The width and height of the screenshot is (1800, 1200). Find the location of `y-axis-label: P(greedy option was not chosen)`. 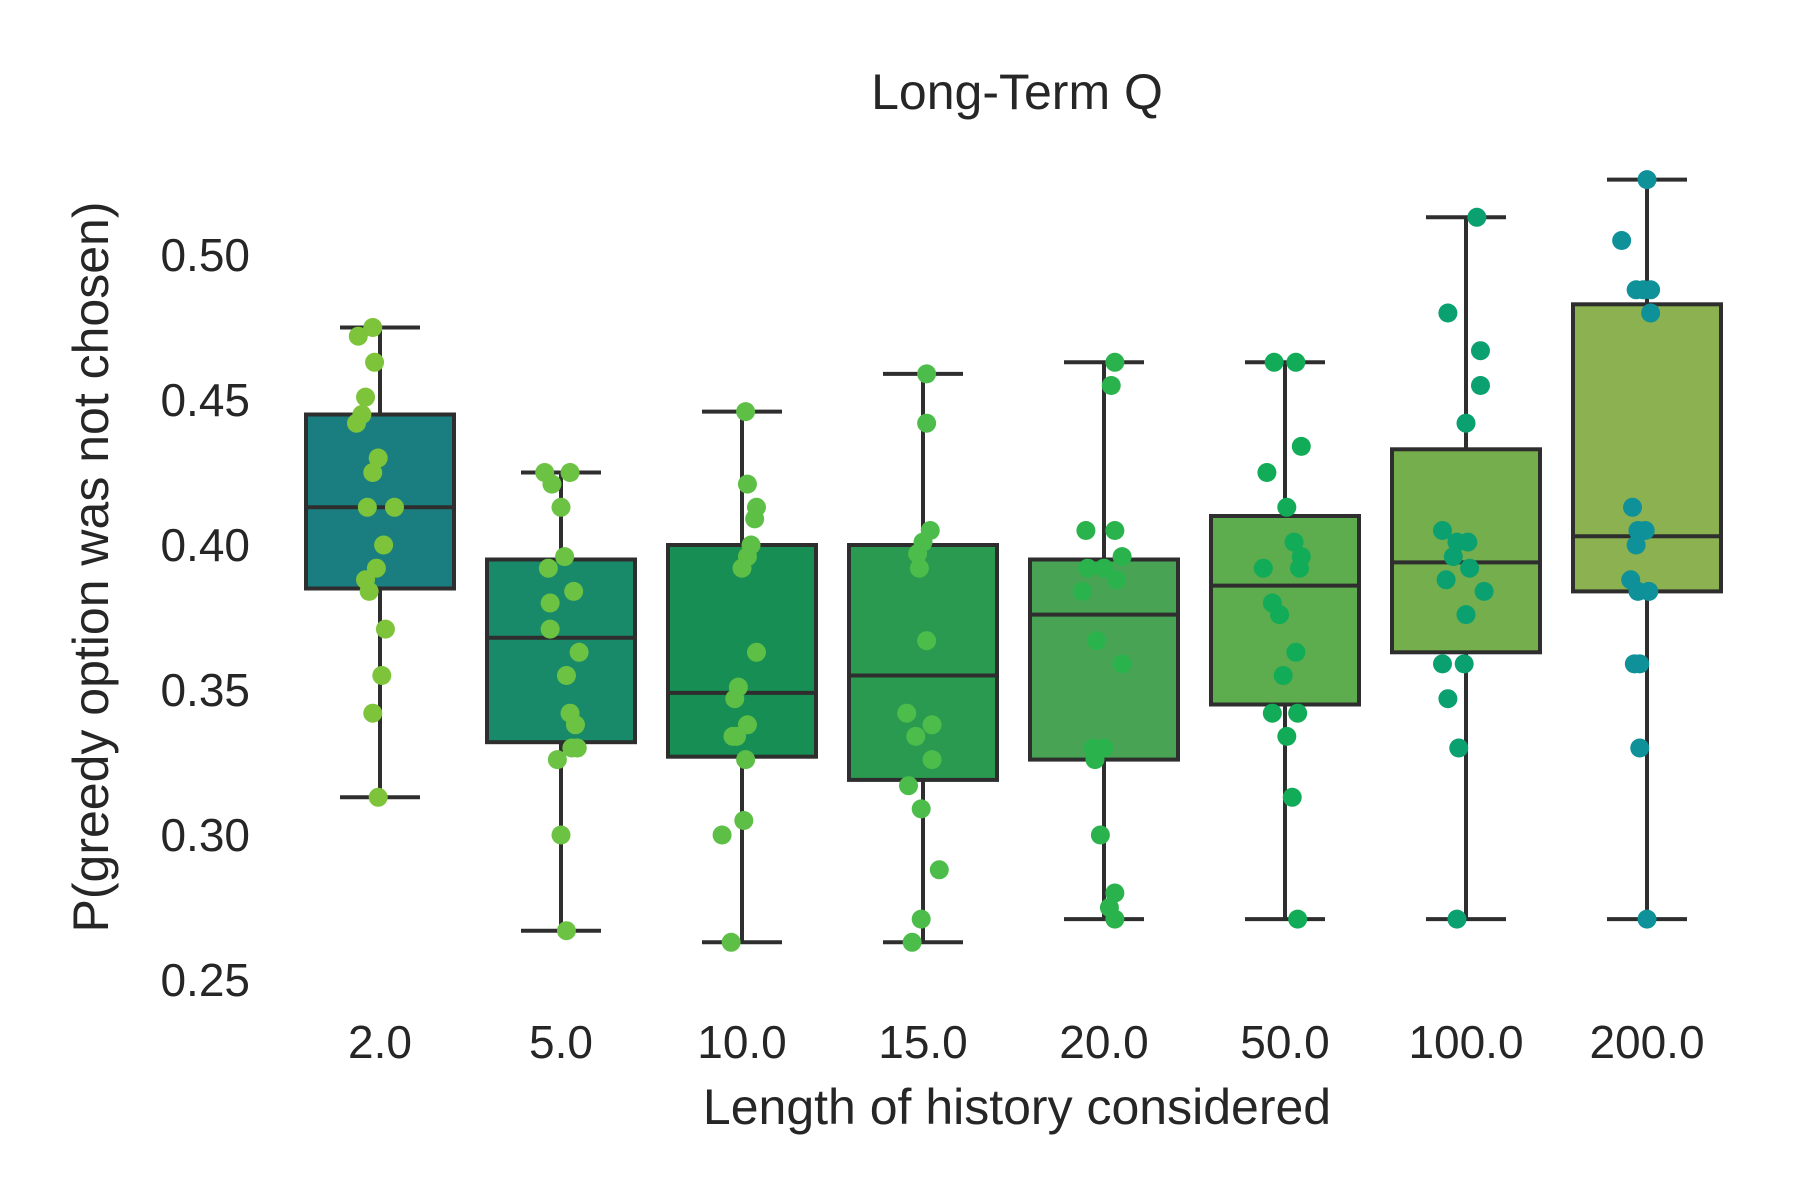

y-axis-label: P(greedy option was not chosen) is located at coordinates (91, 567).